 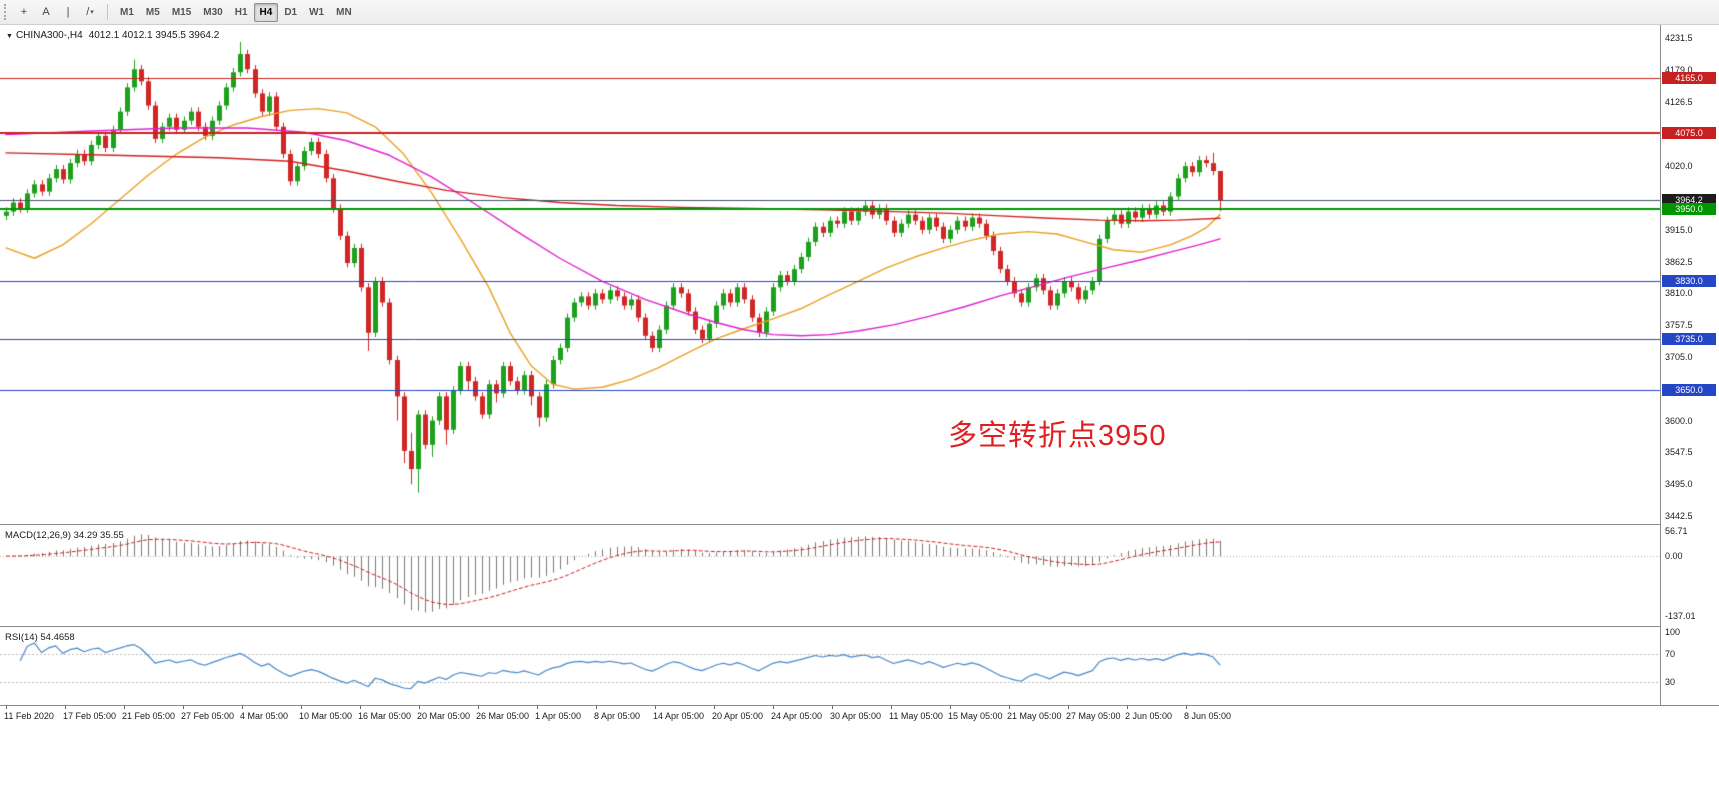 I want to click on time-axis-label: 17 Feb 05:00, so click(x=90, y=716).